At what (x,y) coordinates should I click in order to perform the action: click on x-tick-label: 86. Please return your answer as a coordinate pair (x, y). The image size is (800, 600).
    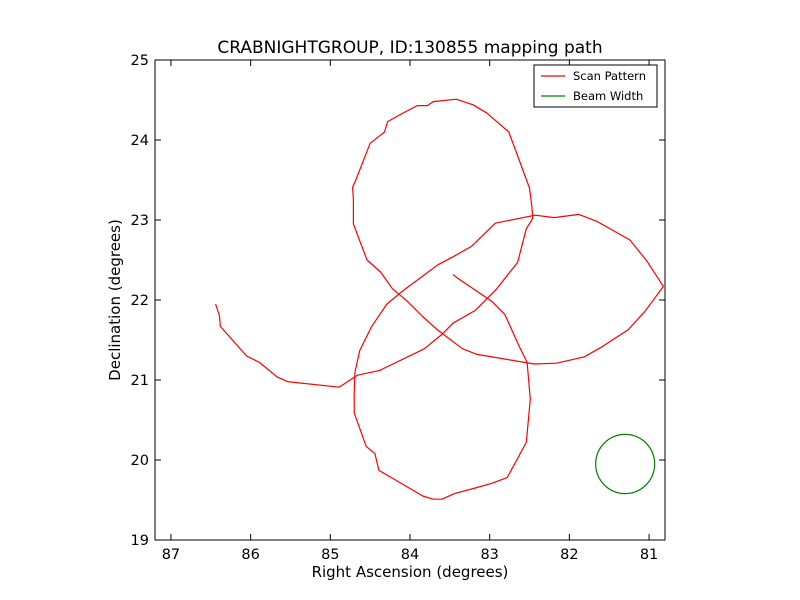
    Looking at the image, I should click on (250, 555).